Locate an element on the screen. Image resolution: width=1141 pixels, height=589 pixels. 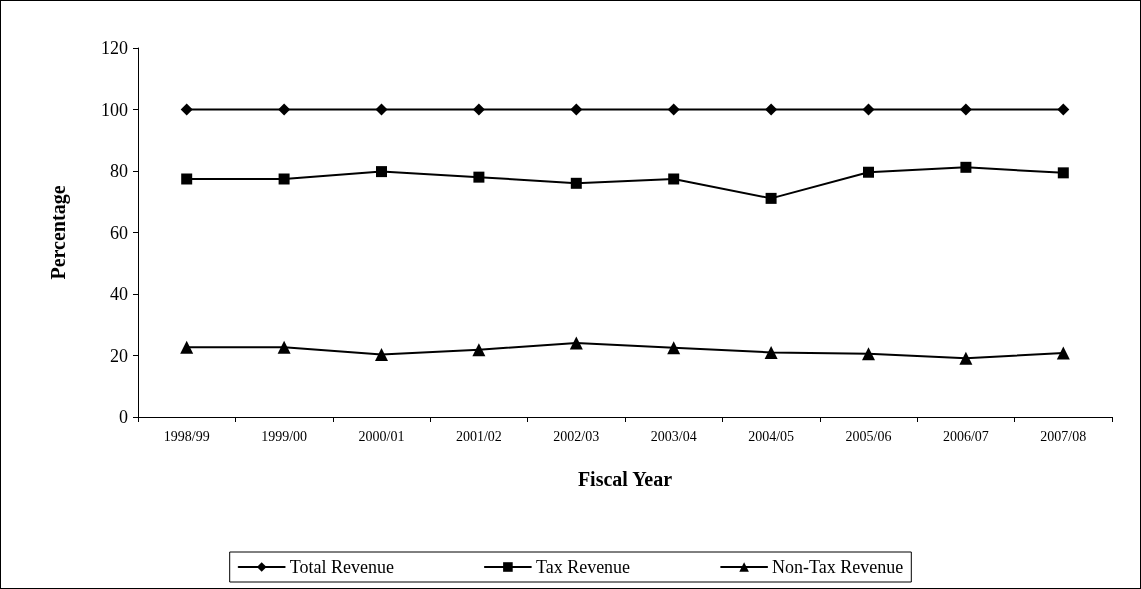
x-tick-label: 2007/08 is located at coordinates (1063, 436).